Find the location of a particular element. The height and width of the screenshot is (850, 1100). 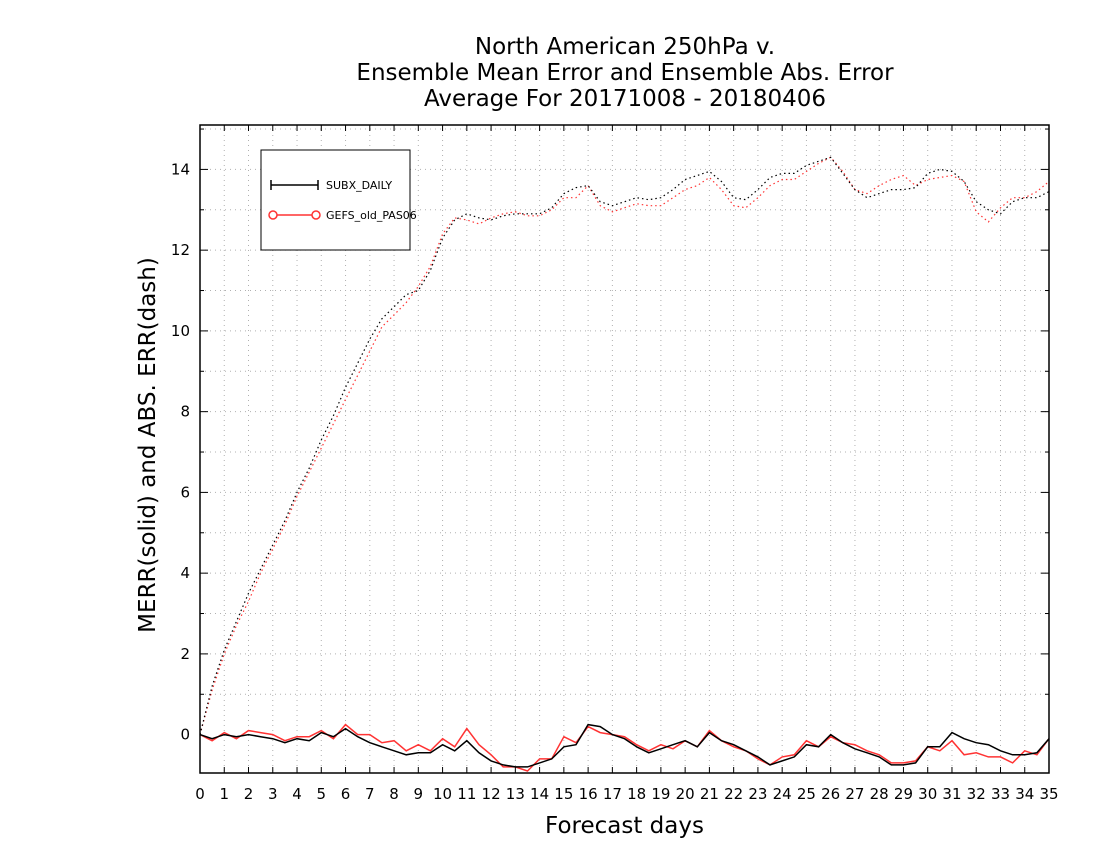

x-tick-label: 16 is located at coordinates (588, 794).